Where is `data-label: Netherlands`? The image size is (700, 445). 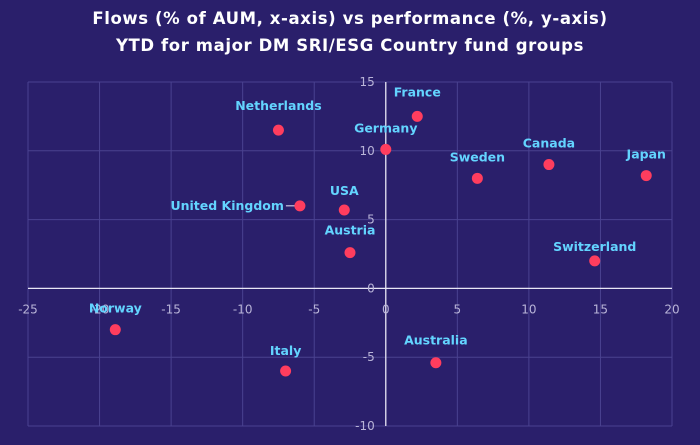 data-label: Netherlands is located at coordinates (278, 105).